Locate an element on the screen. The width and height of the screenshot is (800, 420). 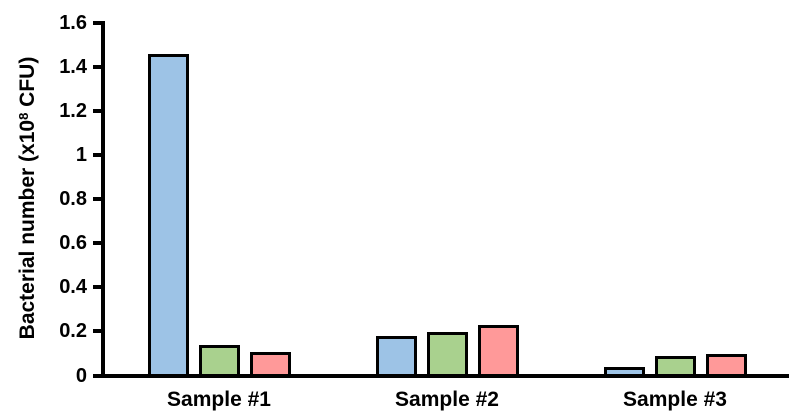
y-axis-line is located at coordinates (103, 199).